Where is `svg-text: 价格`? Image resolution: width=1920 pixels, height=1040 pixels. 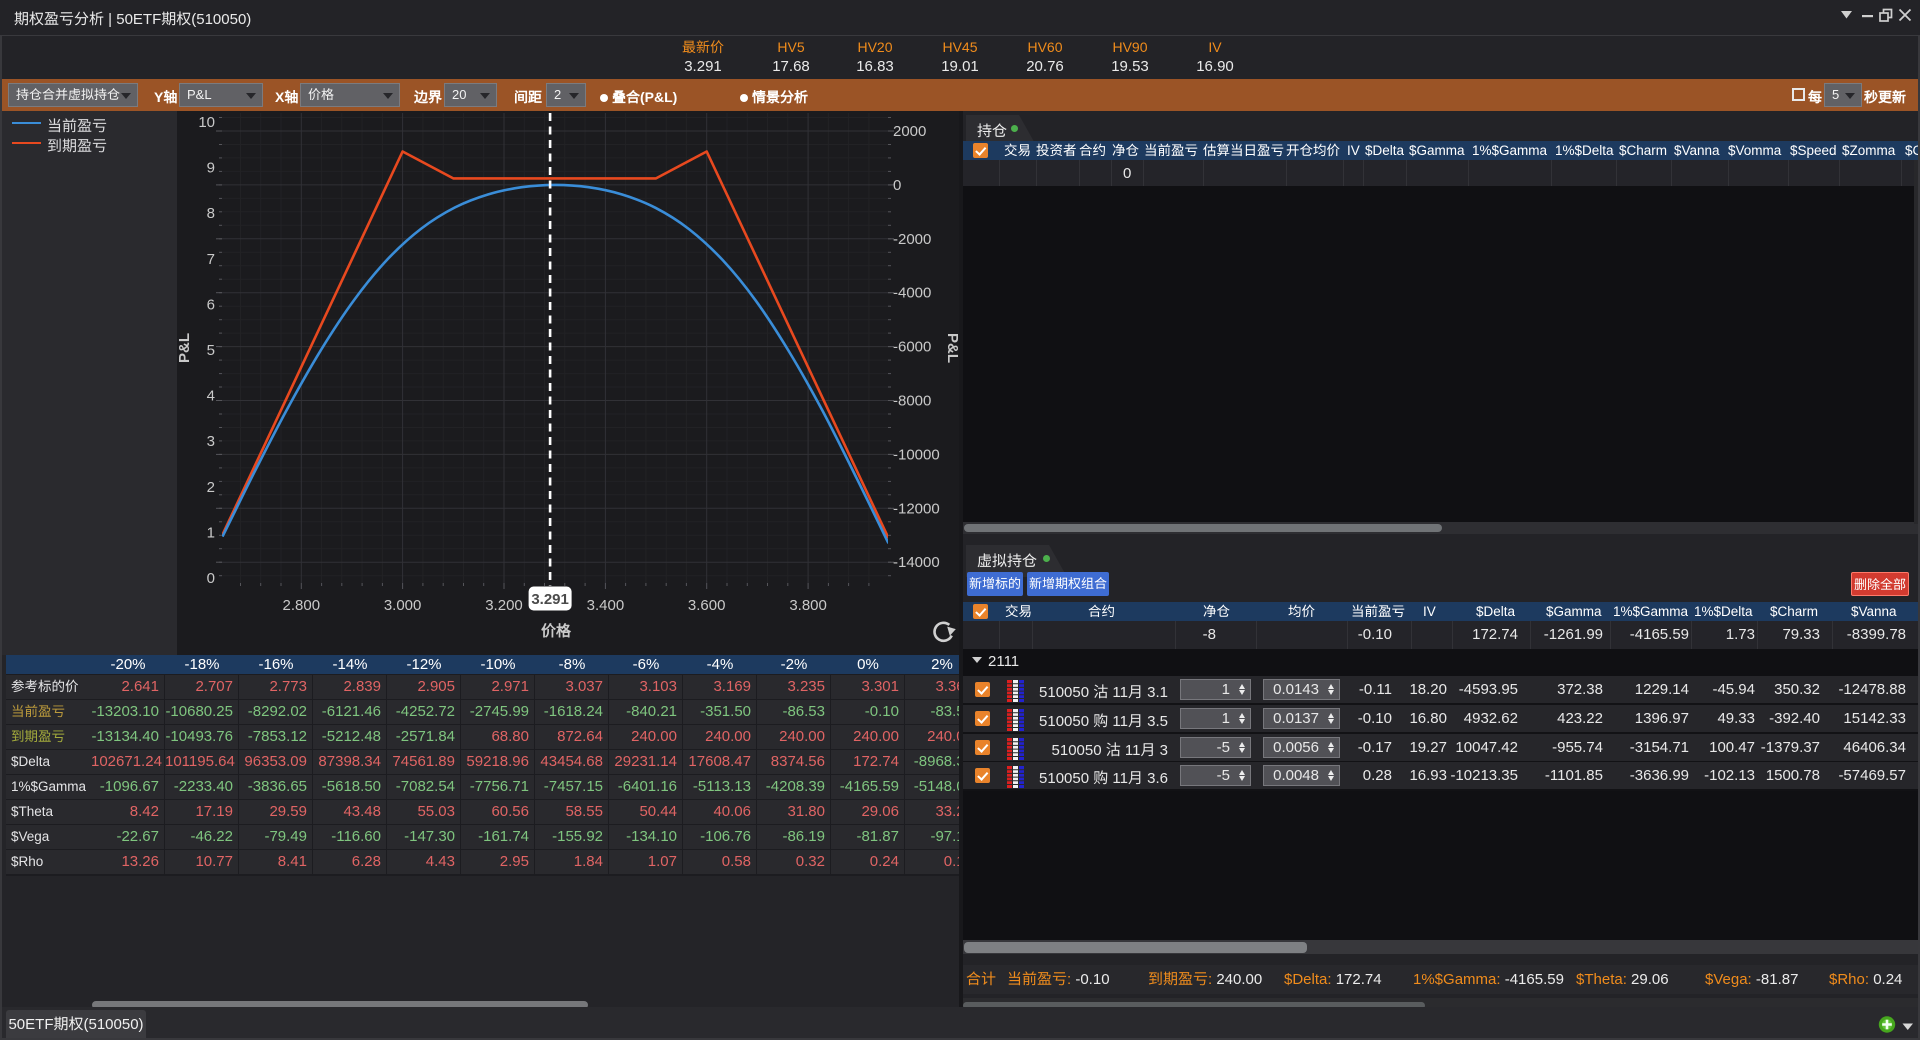 svg-text: 价格 is located at coordinates (556, 631).